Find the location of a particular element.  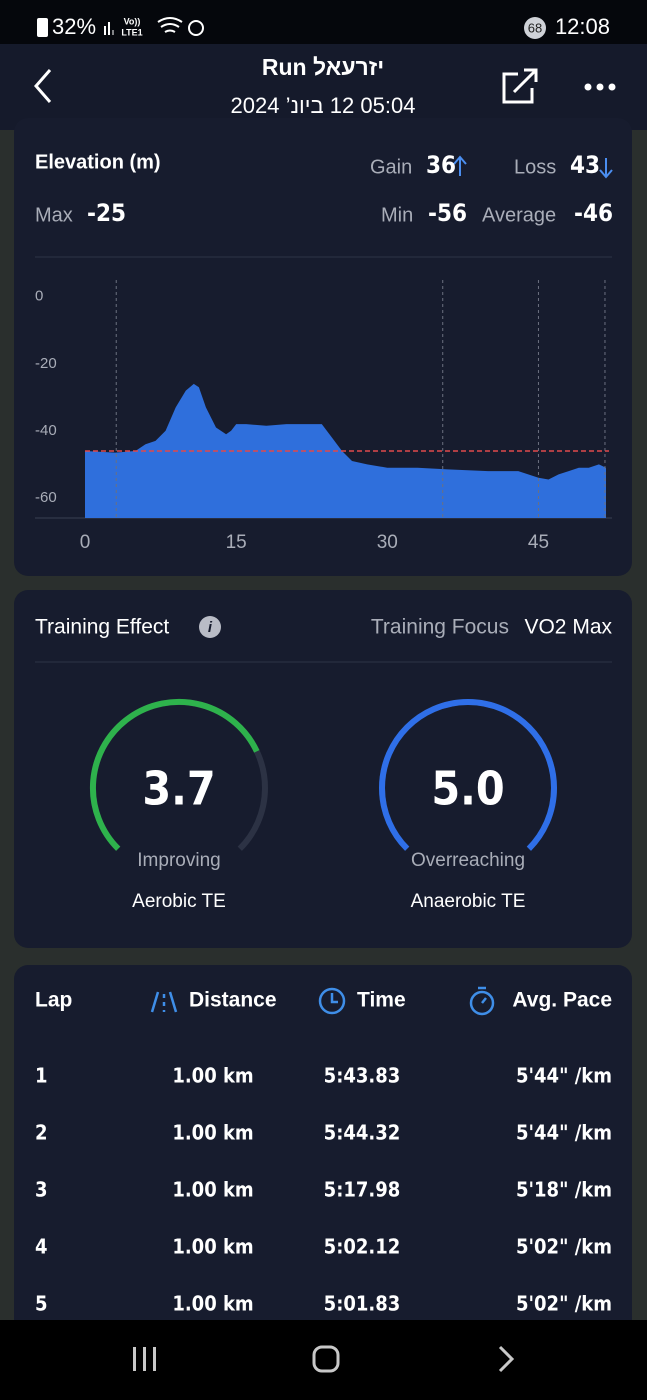

y-tick-label: -20 is located at coordinates (46, 363).